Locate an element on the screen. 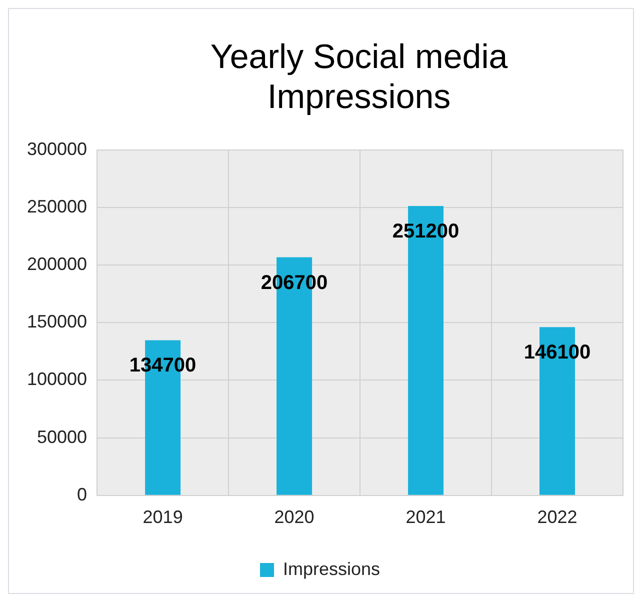 The height and width of the screenshot is (599, 641). x-tick-label: 2019 is located at coordinates (162, 517).